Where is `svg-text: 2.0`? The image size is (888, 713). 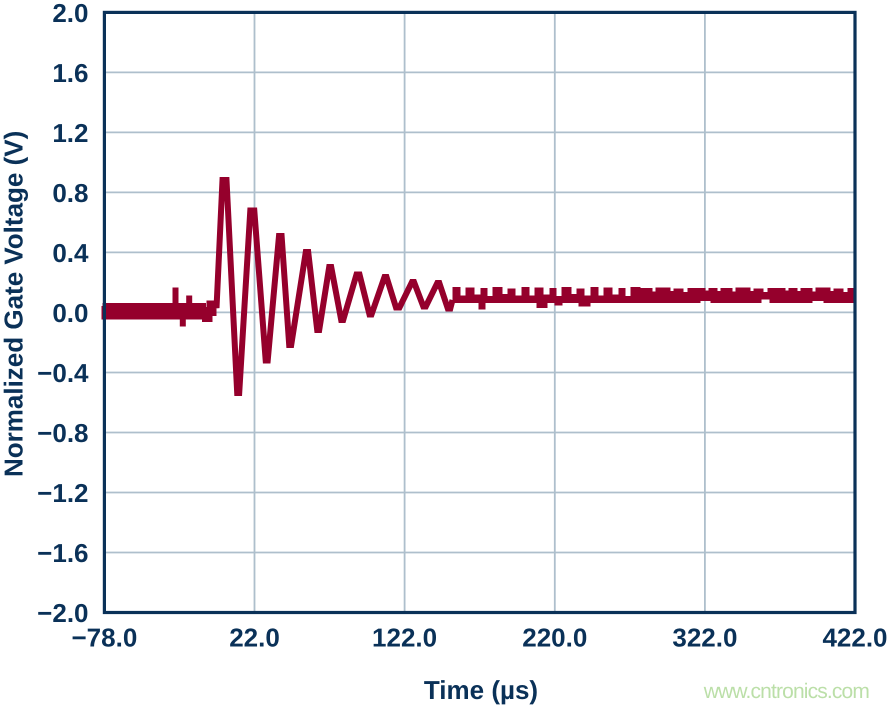
svg-text: 2.0 is located at coordinates (70, 14).